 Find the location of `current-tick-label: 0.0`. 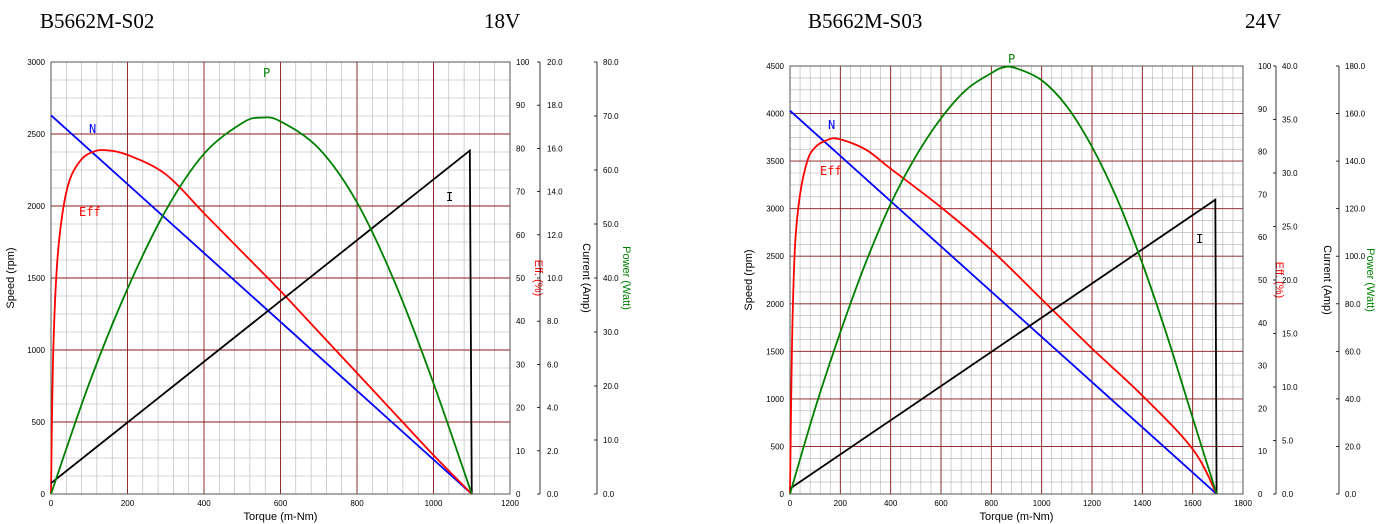

current-tick-label: 0.0 is located at coordinates (1288, 494).